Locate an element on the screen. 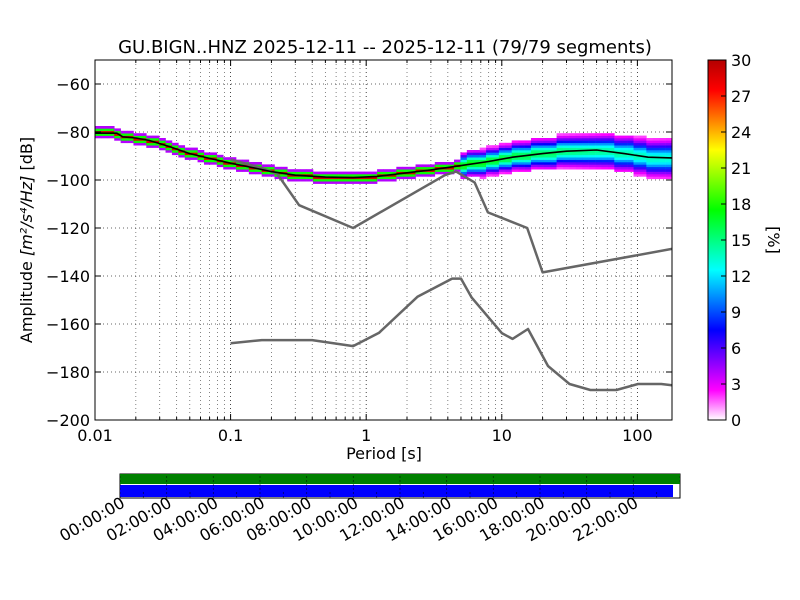 The image size is (800, 600). y-tick-label: −180 is located at coordinates (68, 372).